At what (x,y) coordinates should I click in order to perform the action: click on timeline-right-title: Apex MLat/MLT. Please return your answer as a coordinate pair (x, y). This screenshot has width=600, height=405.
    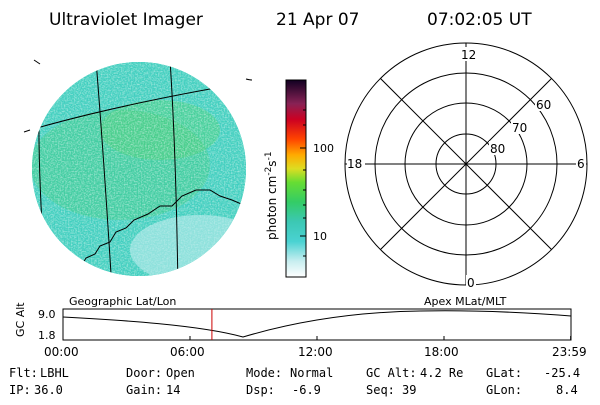
    Looking at the image, I should click on (465, 301).